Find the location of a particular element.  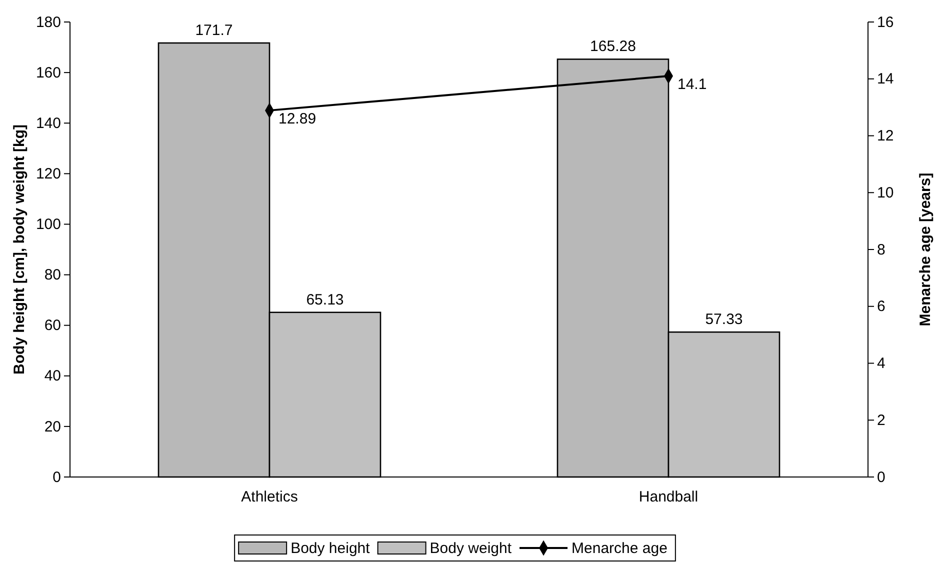

y2-axis-title: Menarche age [years] is located at coordinates (925, 249).